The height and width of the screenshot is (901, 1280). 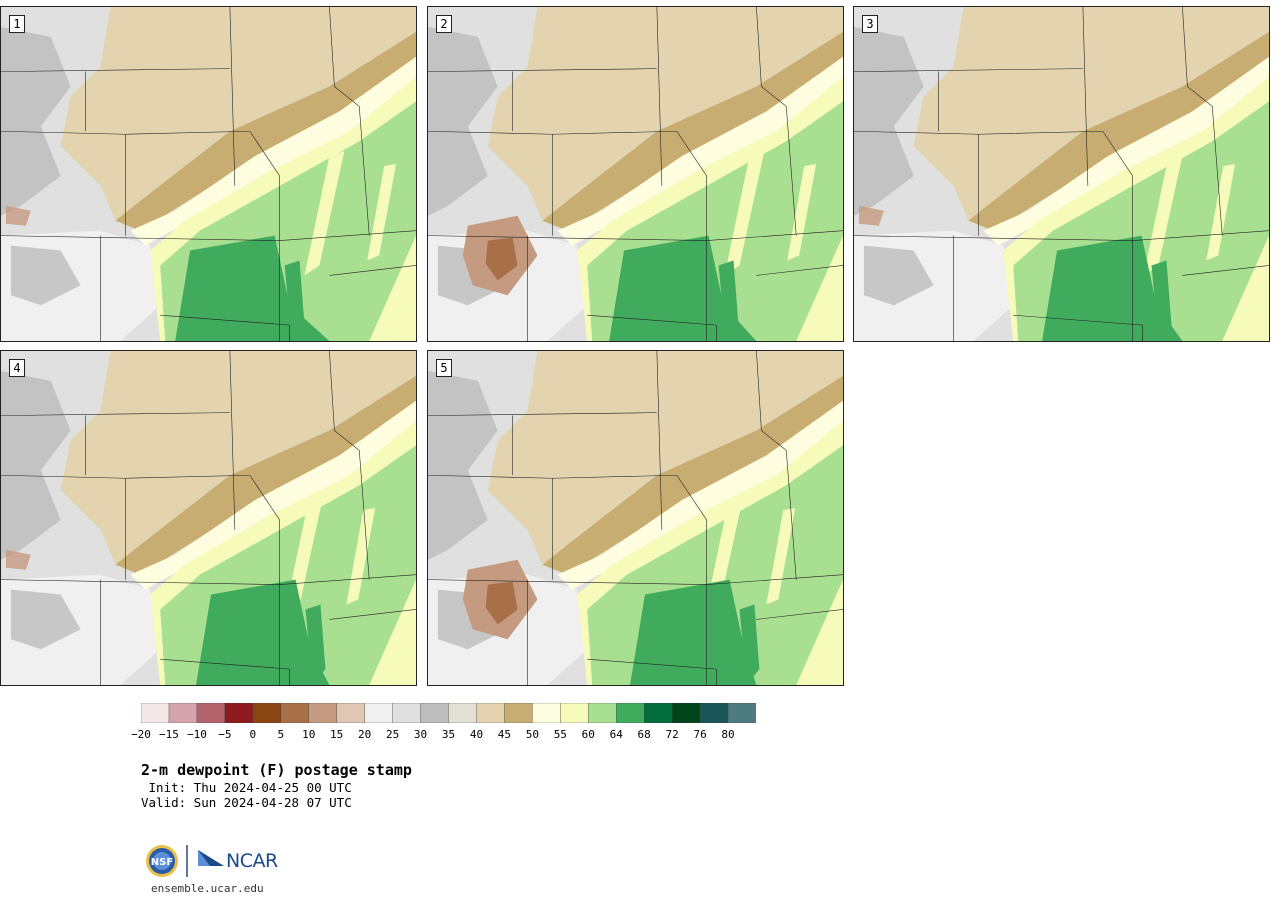 What do you see at coordinates (169, 734) in the screenshot?
I see `colorbar-tick-label: −15` at bounding box center [169, 734].